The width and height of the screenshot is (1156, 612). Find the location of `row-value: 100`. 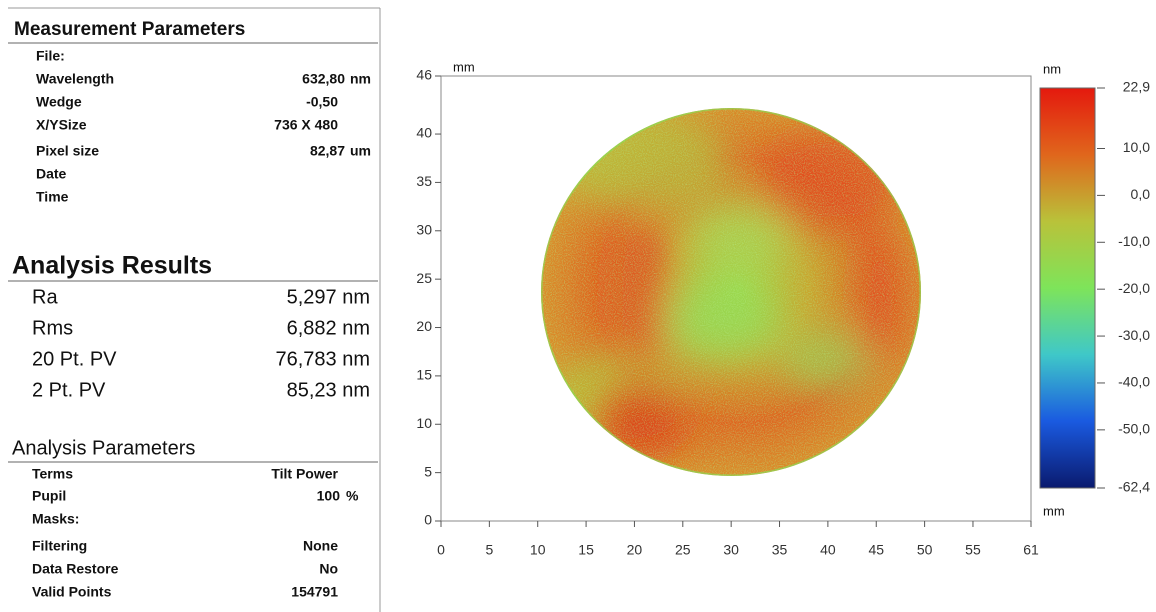

row-value: 100 is located at coordinates (329, 496).